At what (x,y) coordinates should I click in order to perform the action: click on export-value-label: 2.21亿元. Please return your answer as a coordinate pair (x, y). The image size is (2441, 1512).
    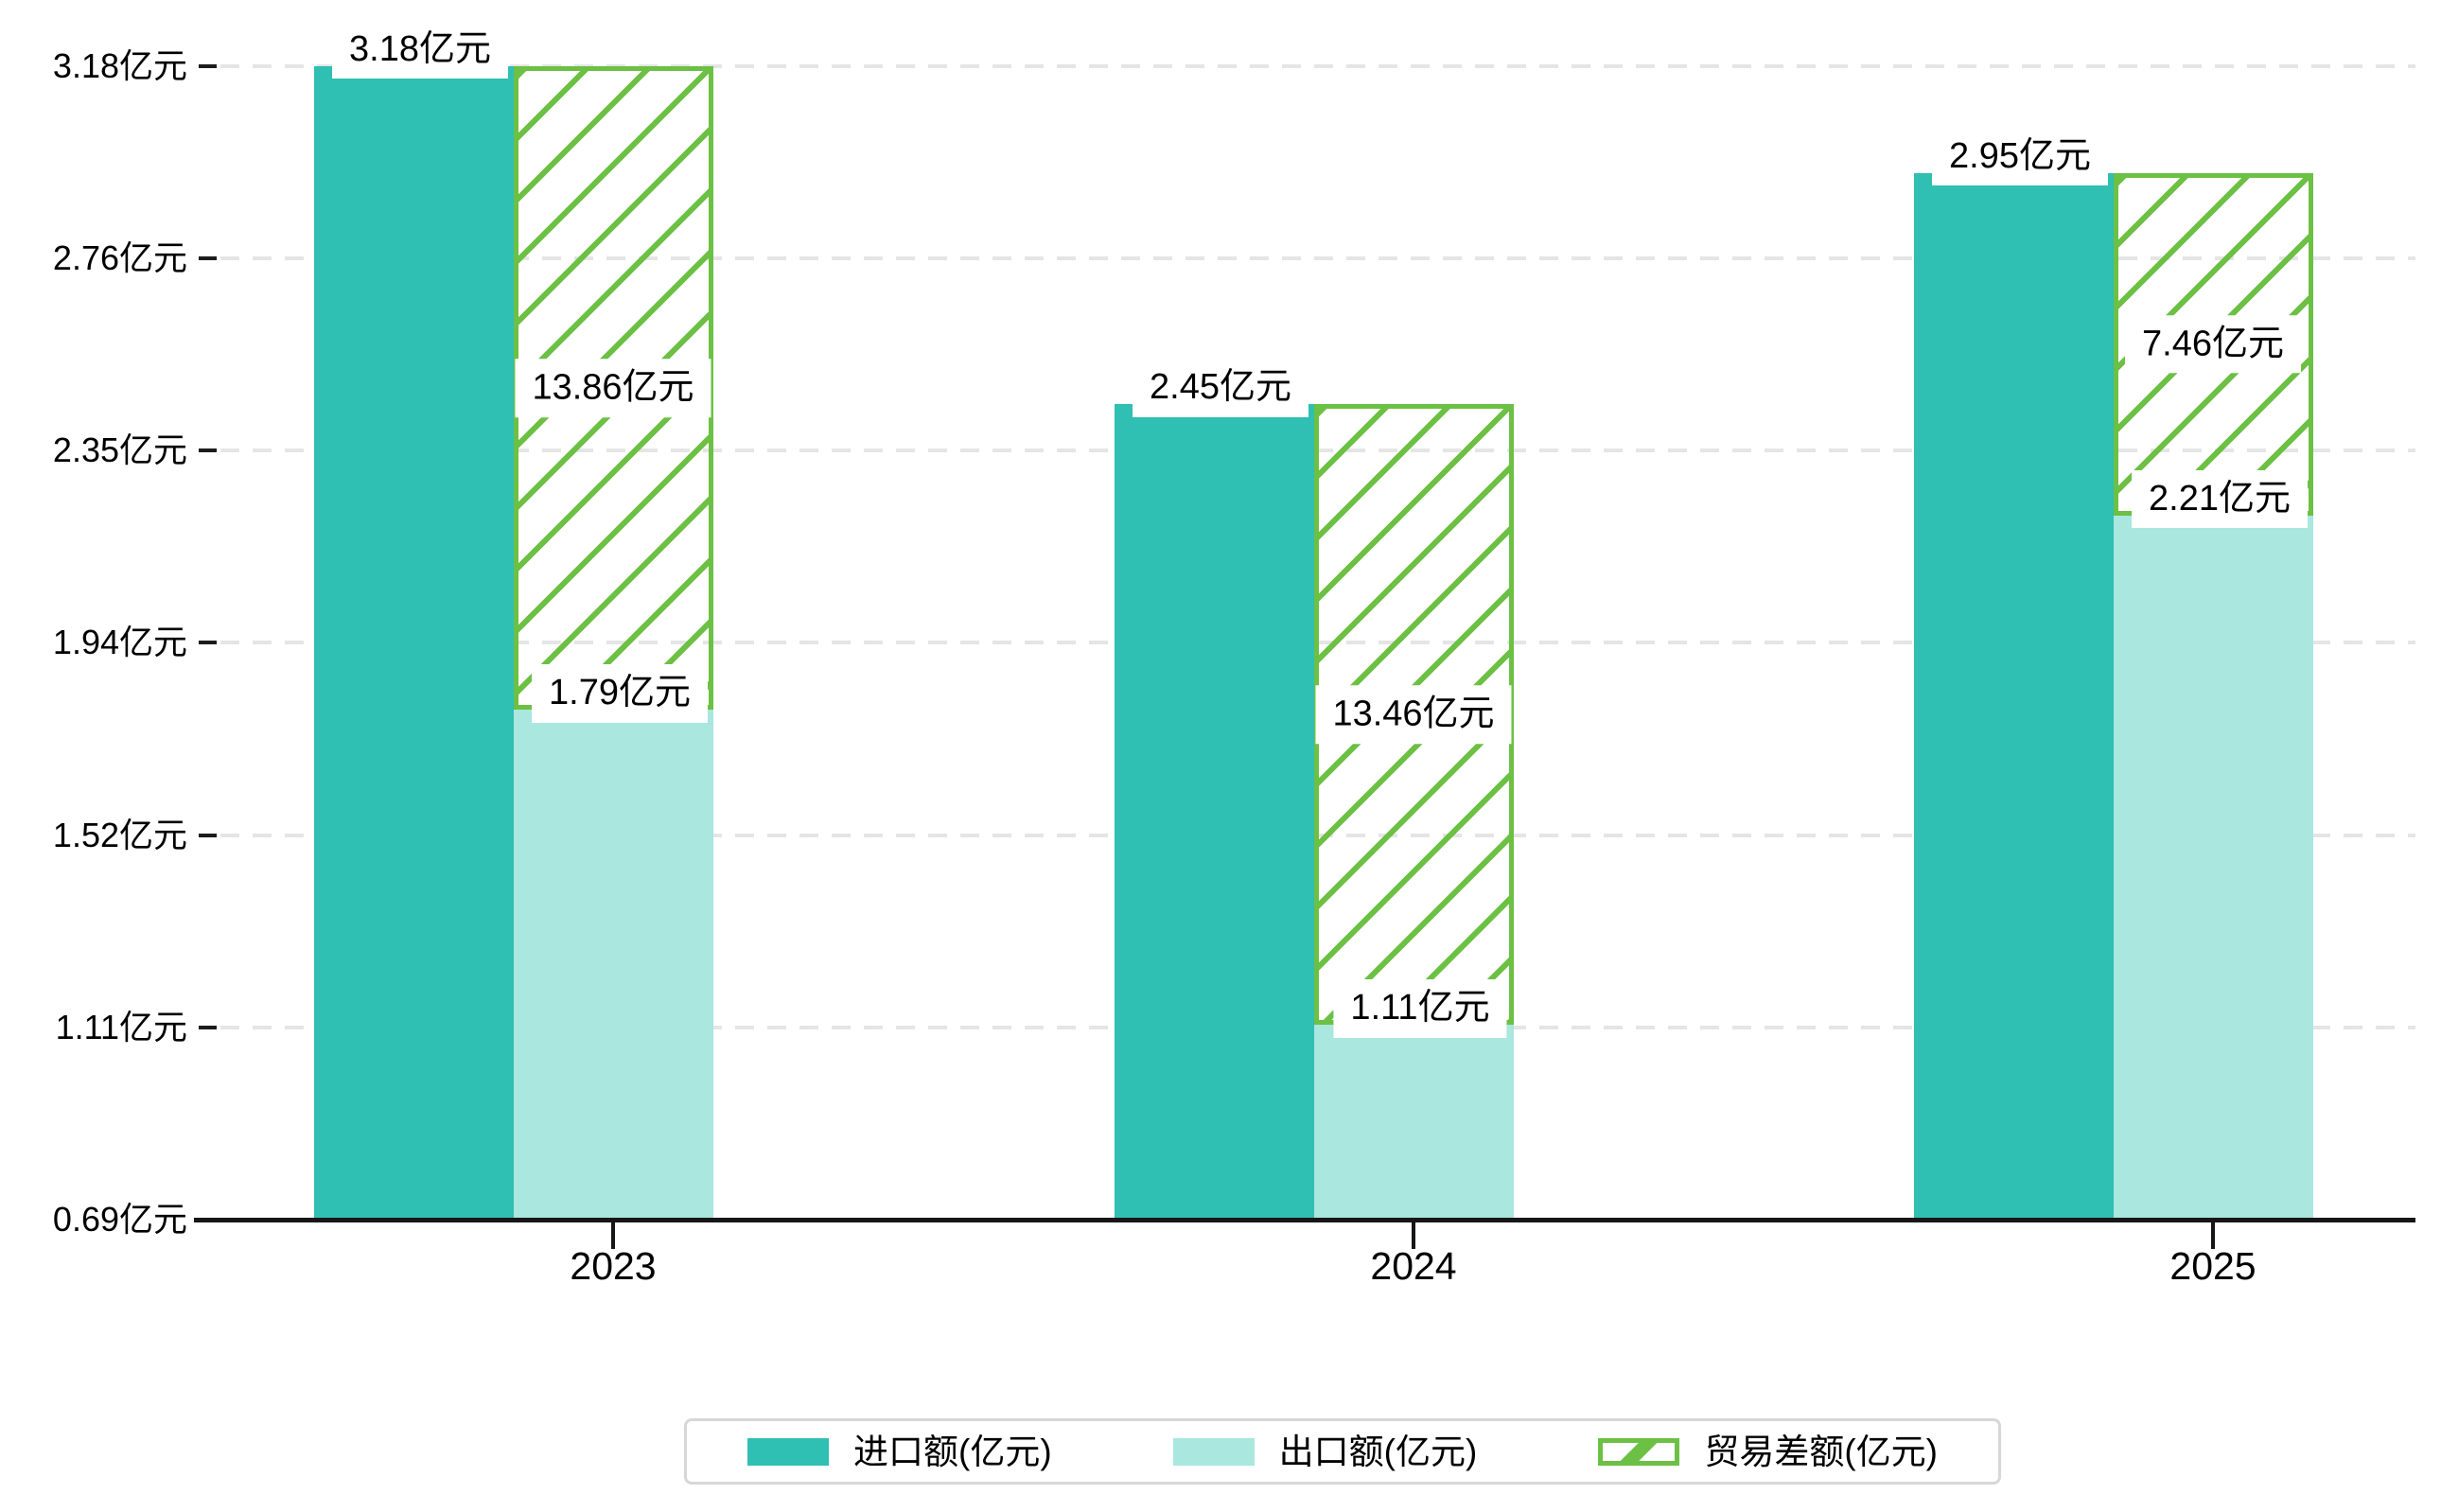
    Looking at the image, I should click on (2220, 499).